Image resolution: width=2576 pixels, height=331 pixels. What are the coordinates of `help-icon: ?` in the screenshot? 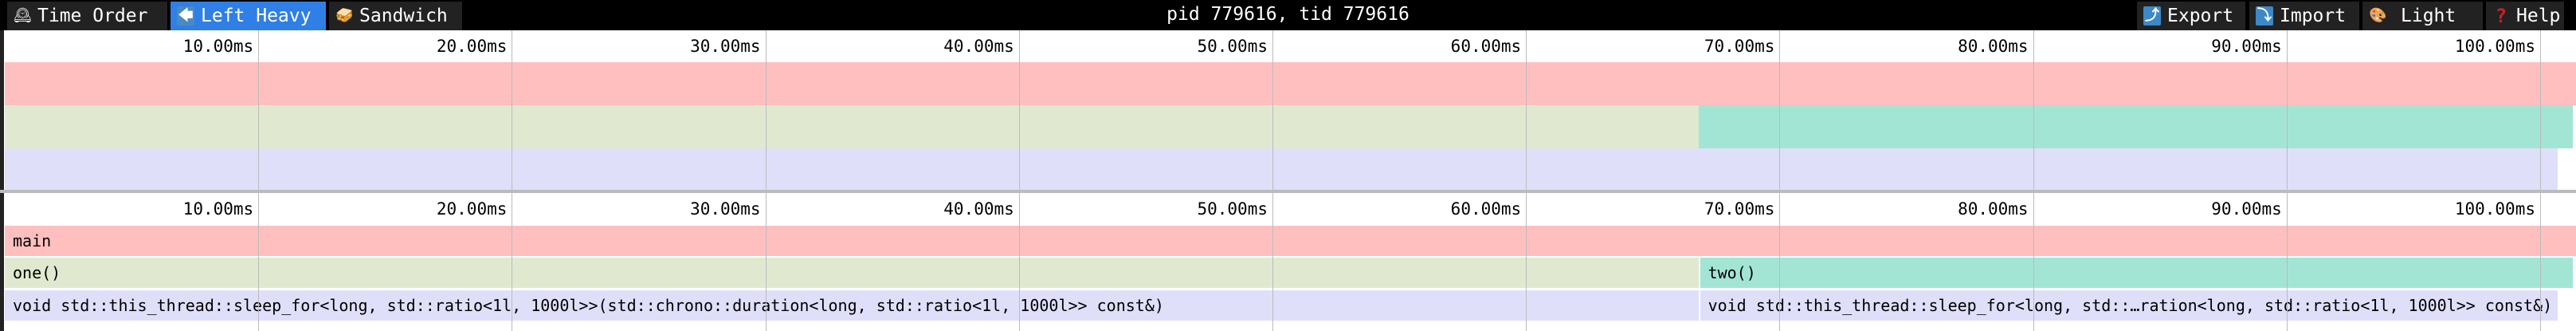 It's located at (2501, 16).